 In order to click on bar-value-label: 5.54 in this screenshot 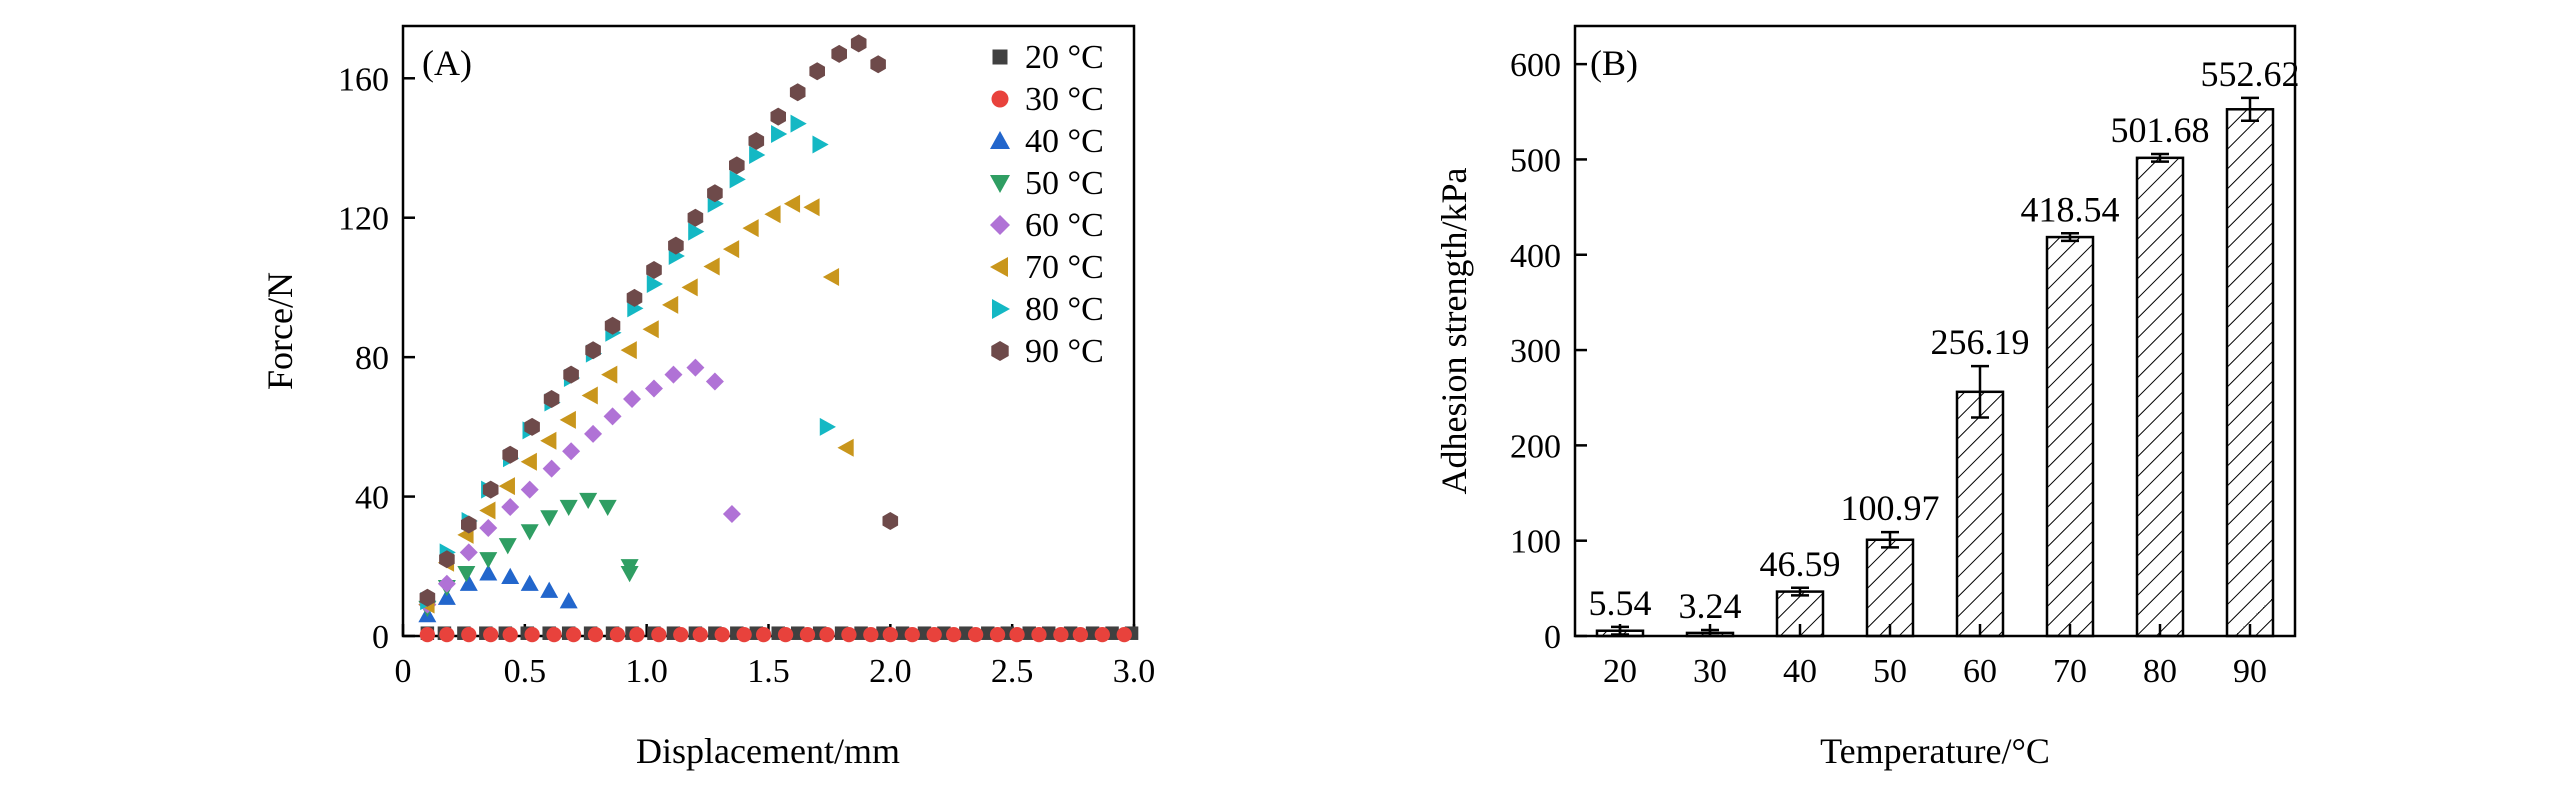, I will do `click(1620, 603)`.